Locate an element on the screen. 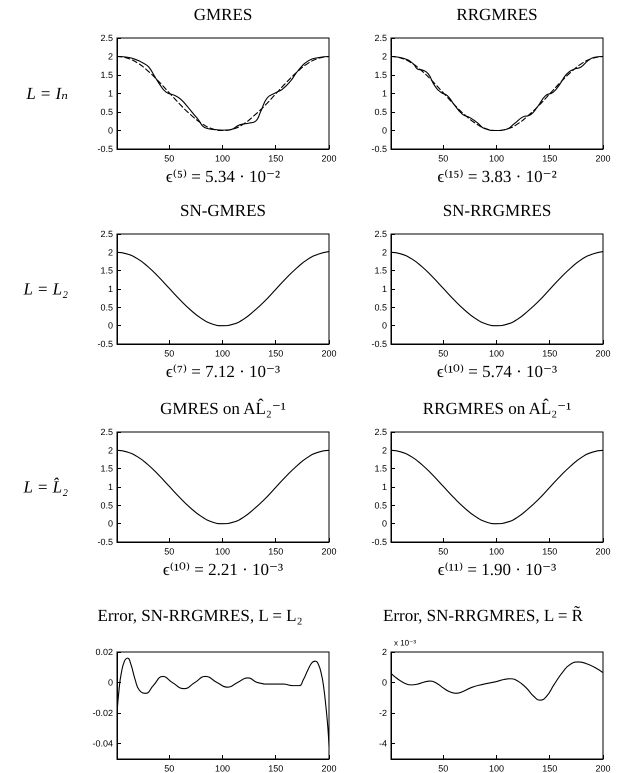 The height and width of the screenshot is (773, 618). chart-title: Error, SN-RRGMRES, L = R̃ is located at coordinates (483, 615).